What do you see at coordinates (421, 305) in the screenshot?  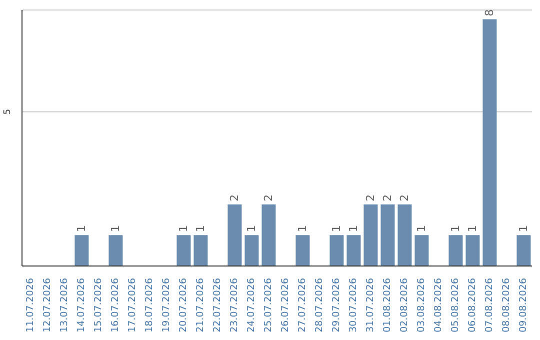 I see `x-tick-label: 03.08.2026` at bounding box center [421, 305].